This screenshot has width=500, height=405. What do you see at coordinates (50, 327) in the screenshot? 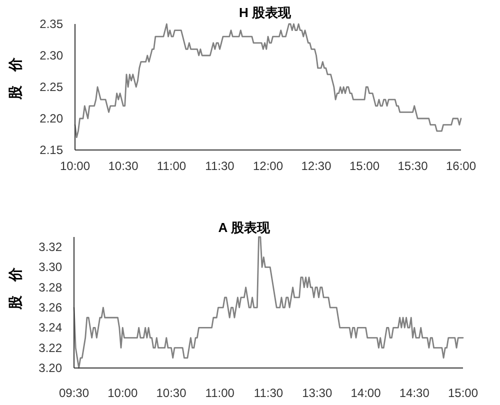
I see `y-tick-label: 3.24` at bounding box center [50, 327].